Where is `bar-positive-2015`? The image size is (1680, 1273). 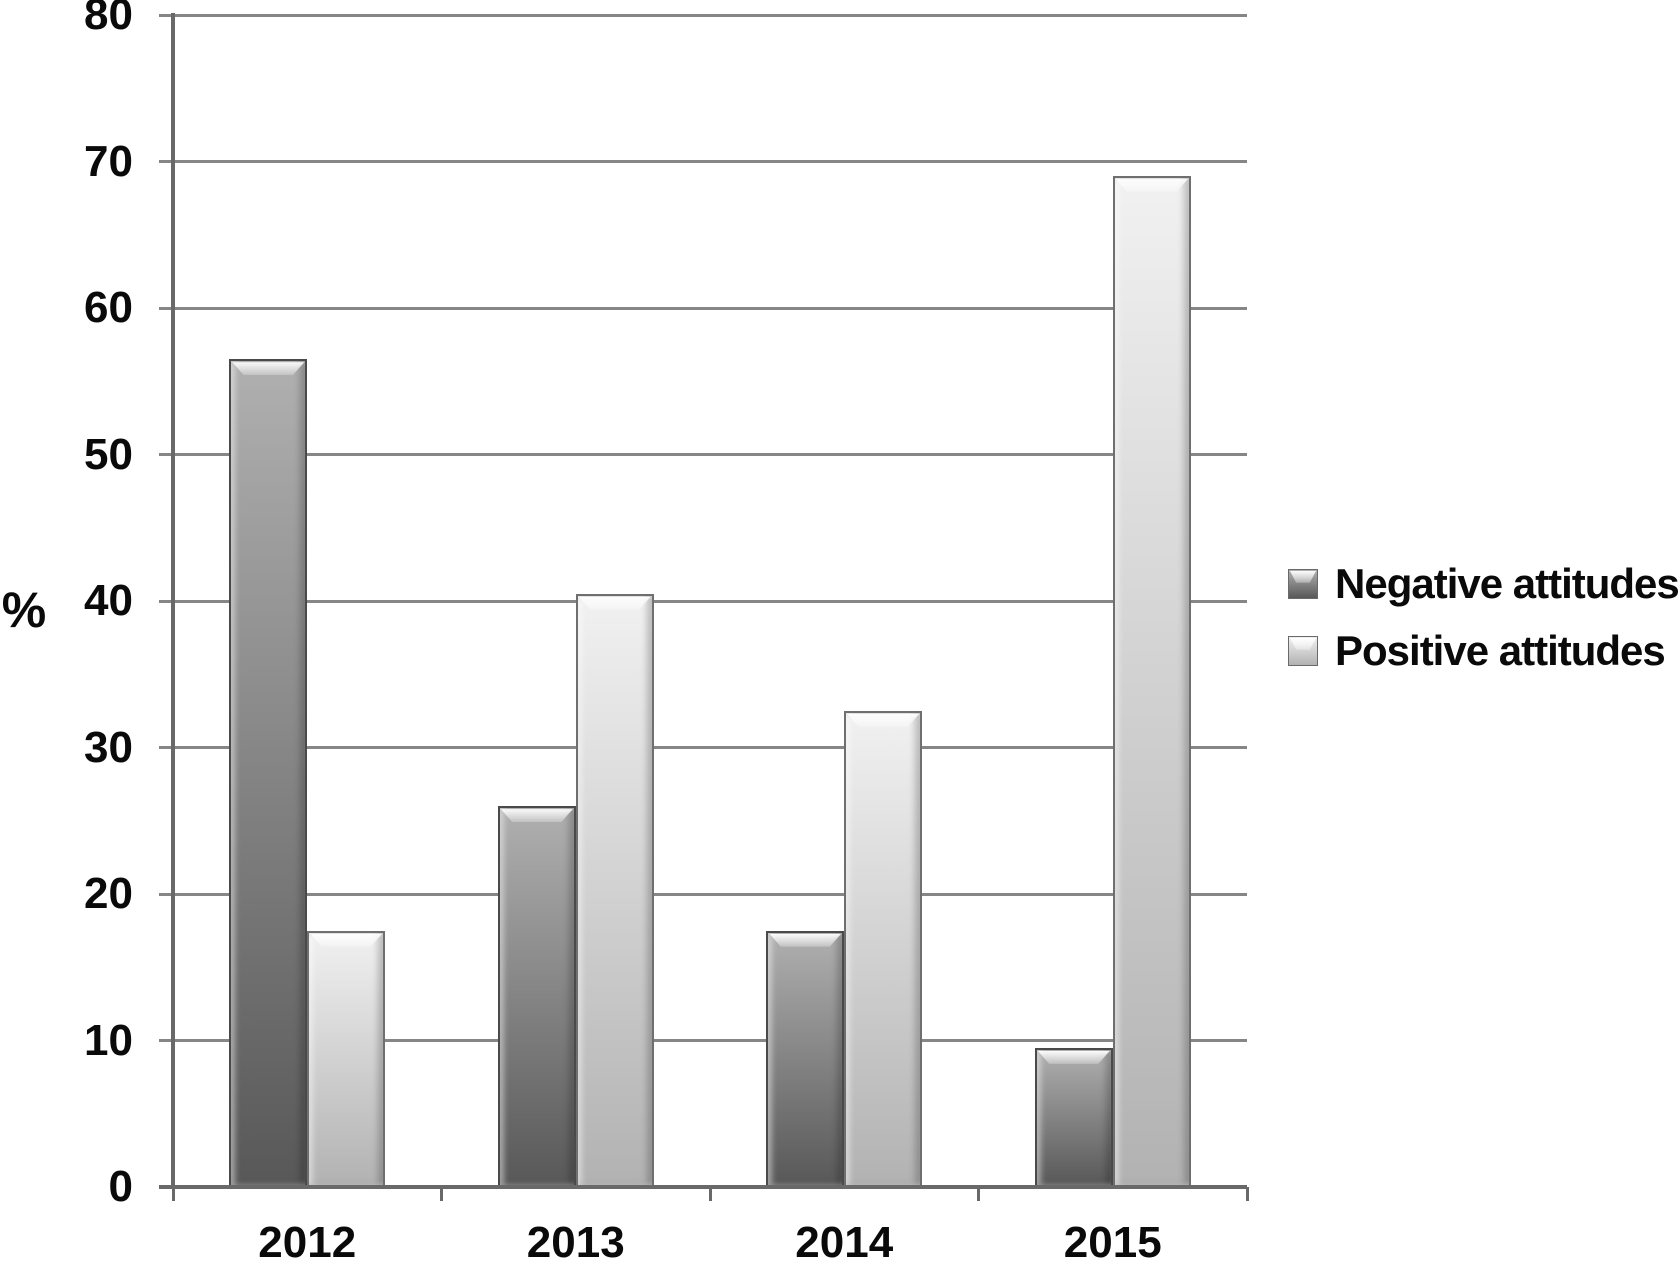
bar-positive-2015 is located at coordinates (1151, 681).